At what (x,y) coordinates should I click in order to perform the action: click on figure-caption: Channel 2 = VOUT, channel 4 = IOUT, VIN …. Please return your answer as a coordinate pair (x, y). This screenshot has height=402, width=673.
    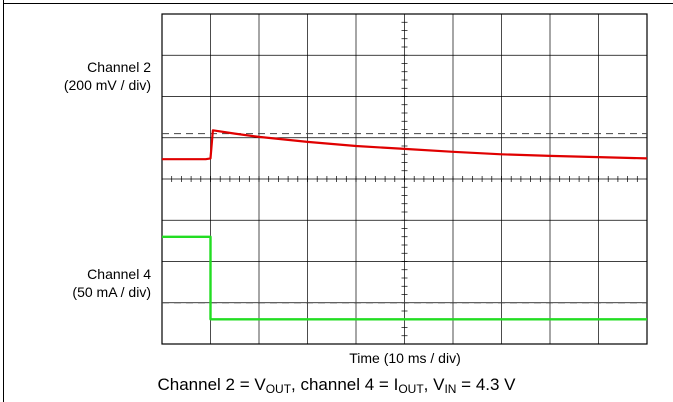
    Looking at the image, I should click on (336, 385).